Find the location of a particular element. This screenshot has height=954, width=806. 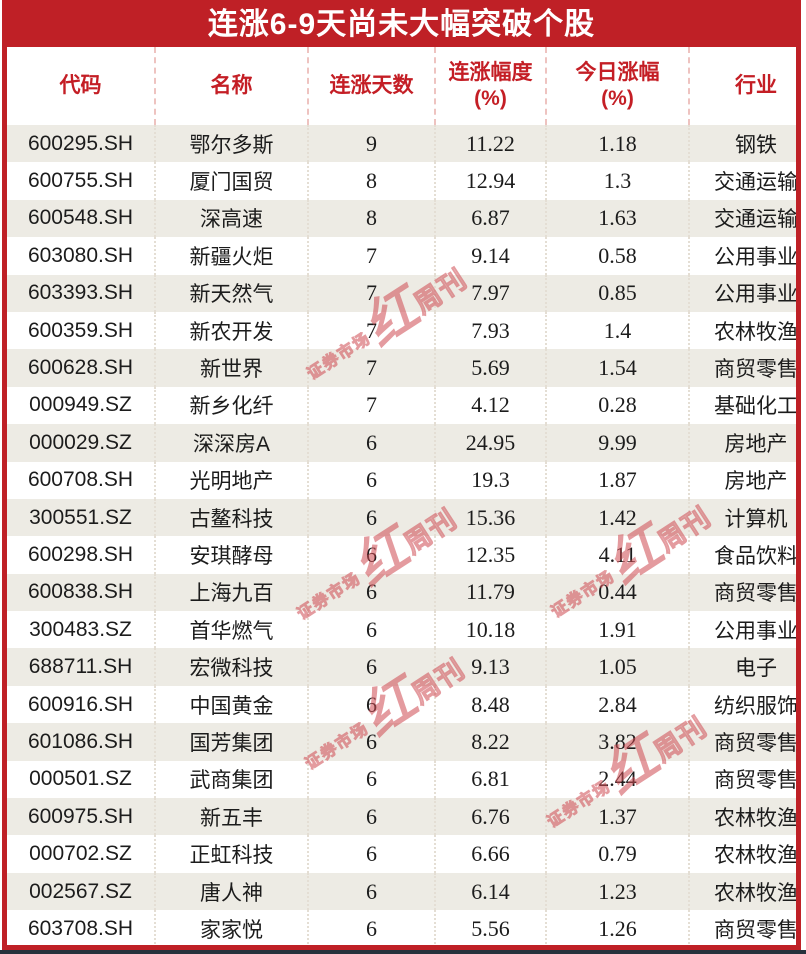

header-col-name: 名称 is located at coordinates (231, 86).